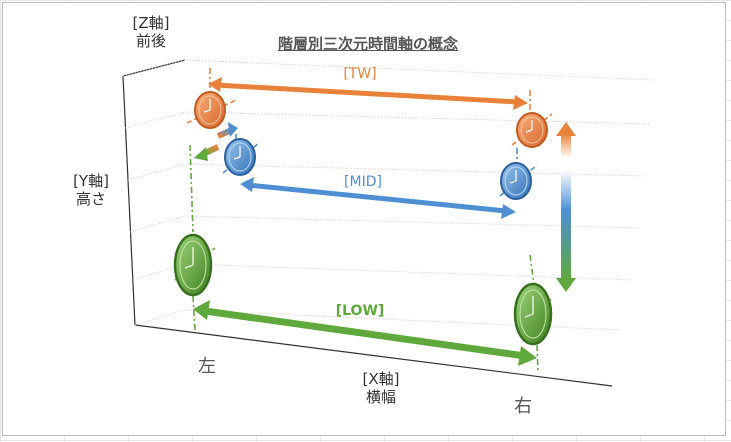  What do you see at coordinates (216, 141) in the screenshot?
I see `left-transition-arrows` at bounding box center [216, 141].